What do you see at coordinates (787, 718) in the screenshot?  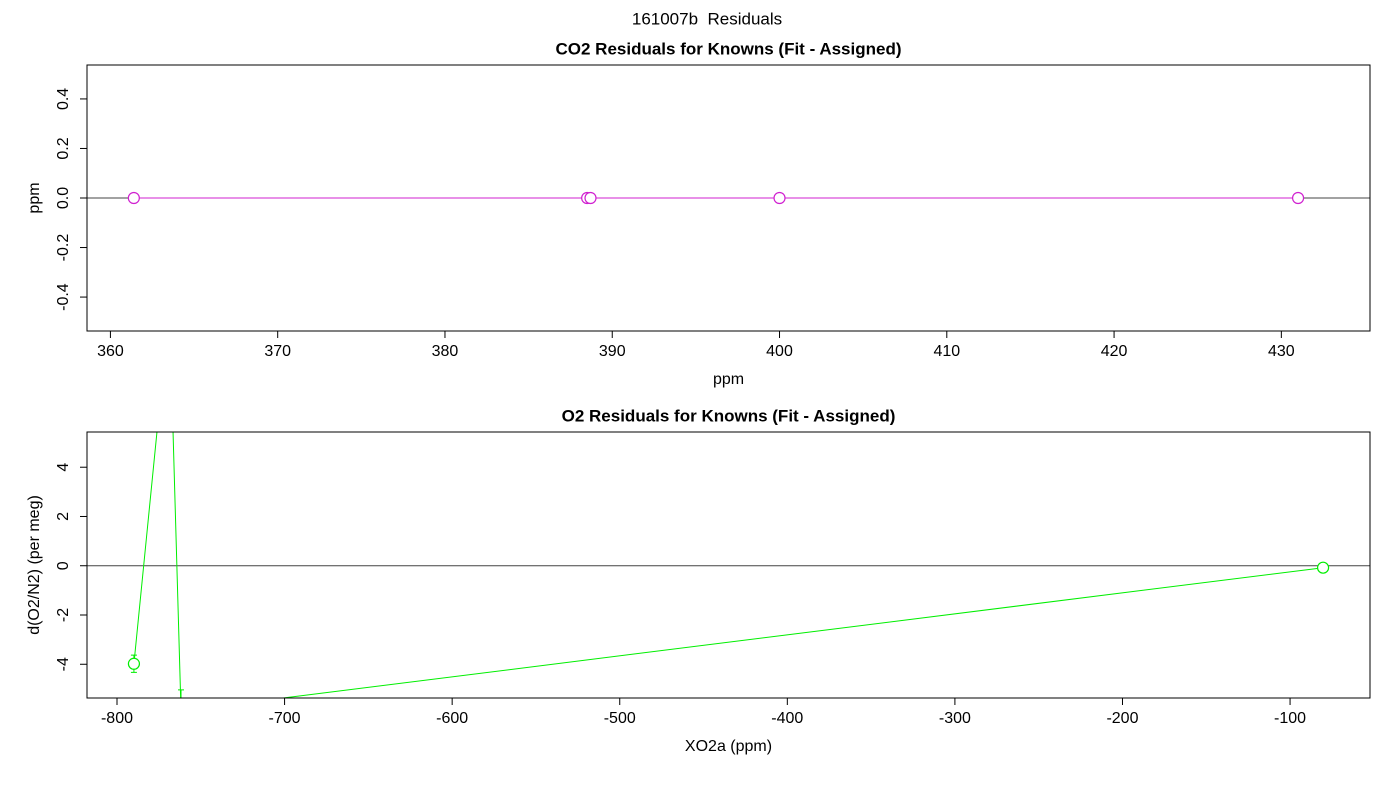 I see `x-tick-label: -400` at bounding box center [787, 718].